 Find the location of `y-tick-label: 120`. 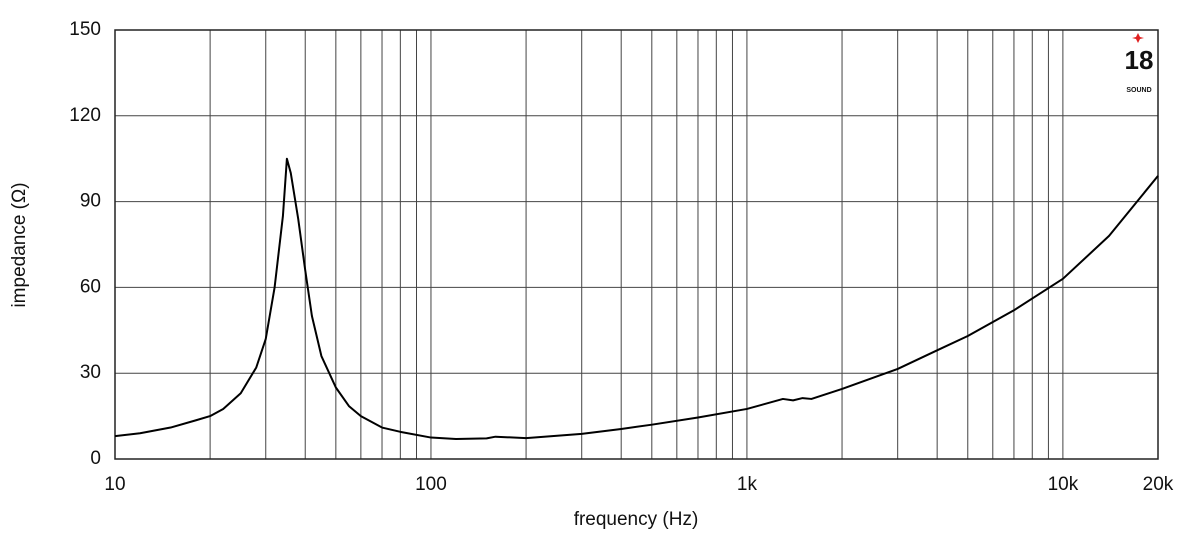

y-tick-label: 120 is located at coordinates (85, 115).